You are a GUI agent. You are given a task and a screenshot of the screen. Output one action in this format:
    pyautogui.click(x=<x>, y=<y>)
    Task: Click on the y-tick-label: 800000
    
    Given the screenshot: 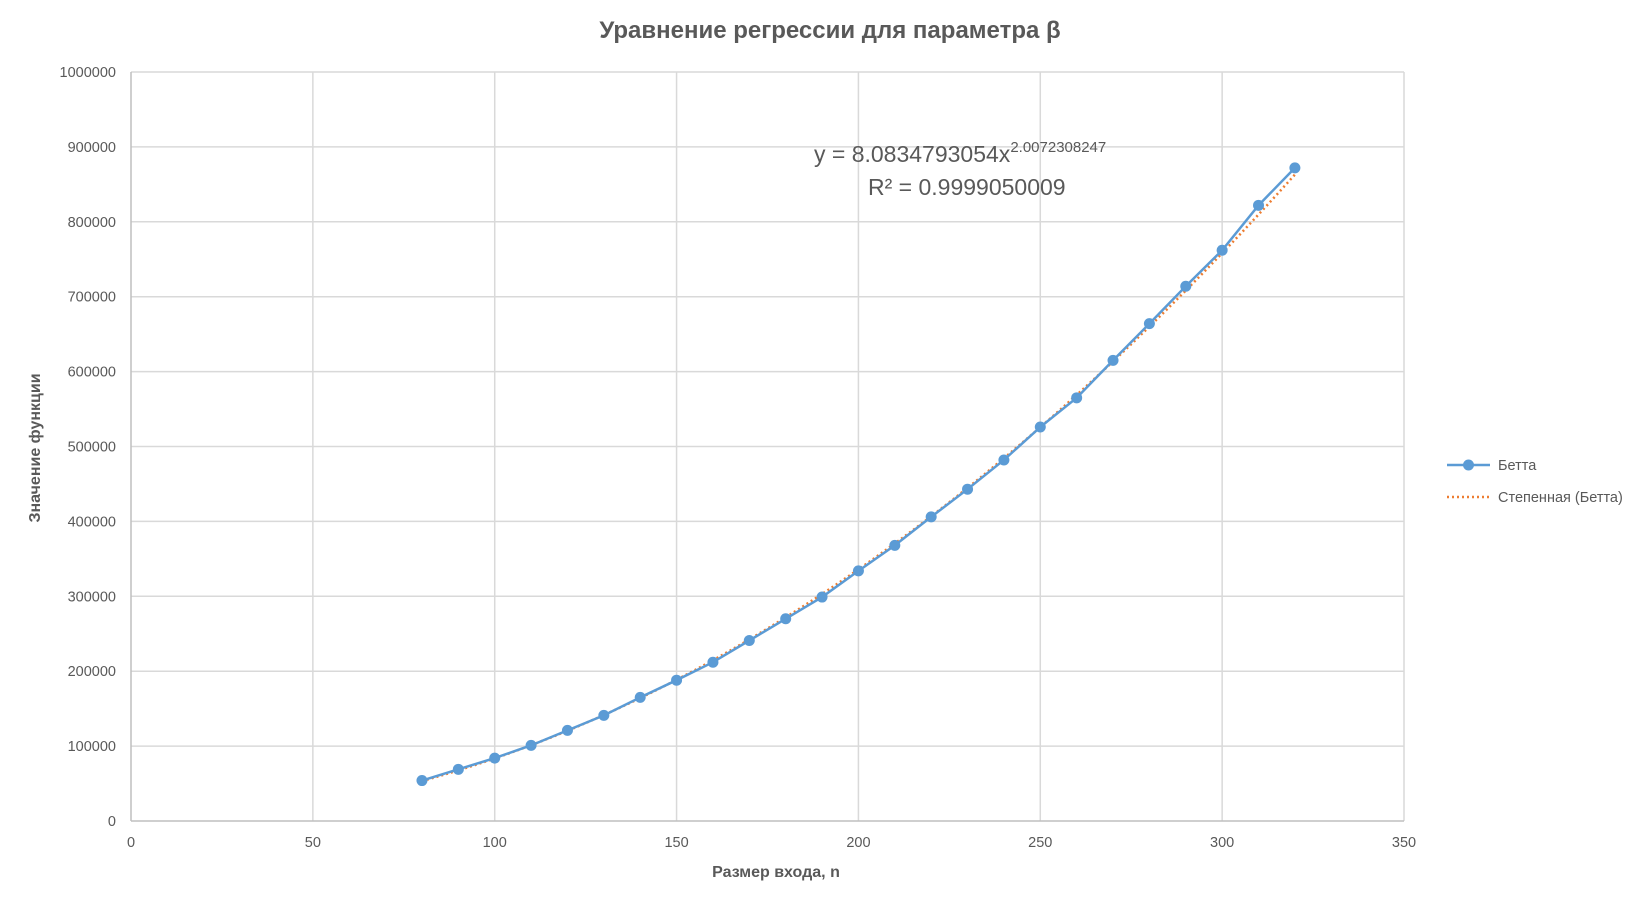 What is the action you would take?
    pyautogui.click(x=92, y=223)
    